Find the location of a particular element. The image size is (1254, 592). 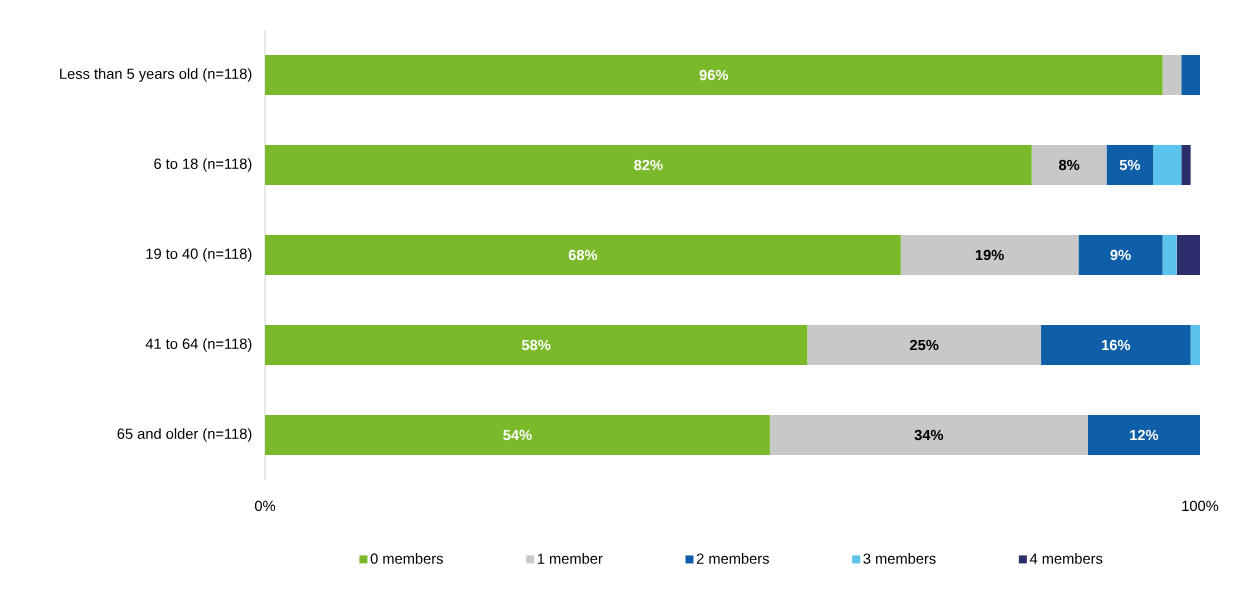

x-tick-label: 100% is located at coordinates (1200, 506).